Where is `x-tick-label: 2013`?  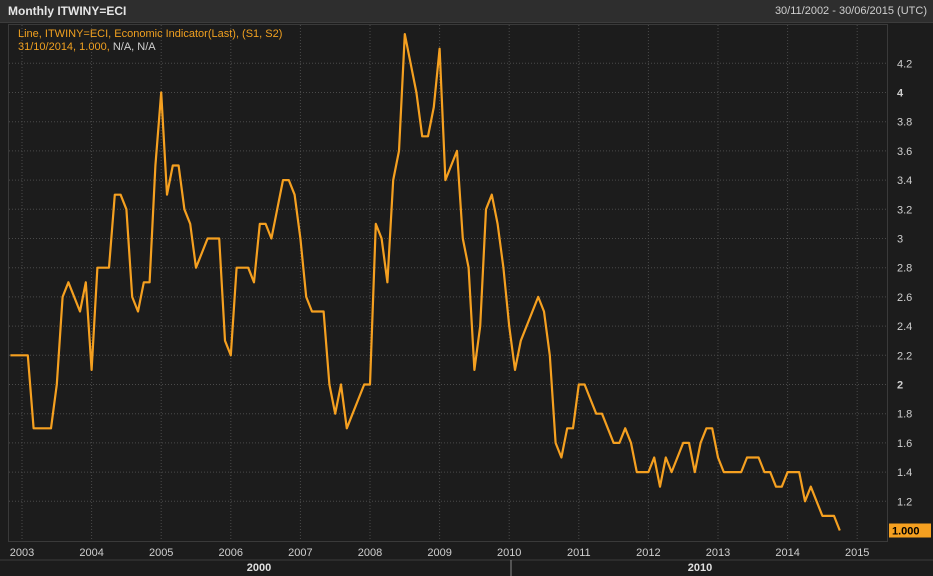
x-tick-label: 2013 is located at coordinates (718, 553).